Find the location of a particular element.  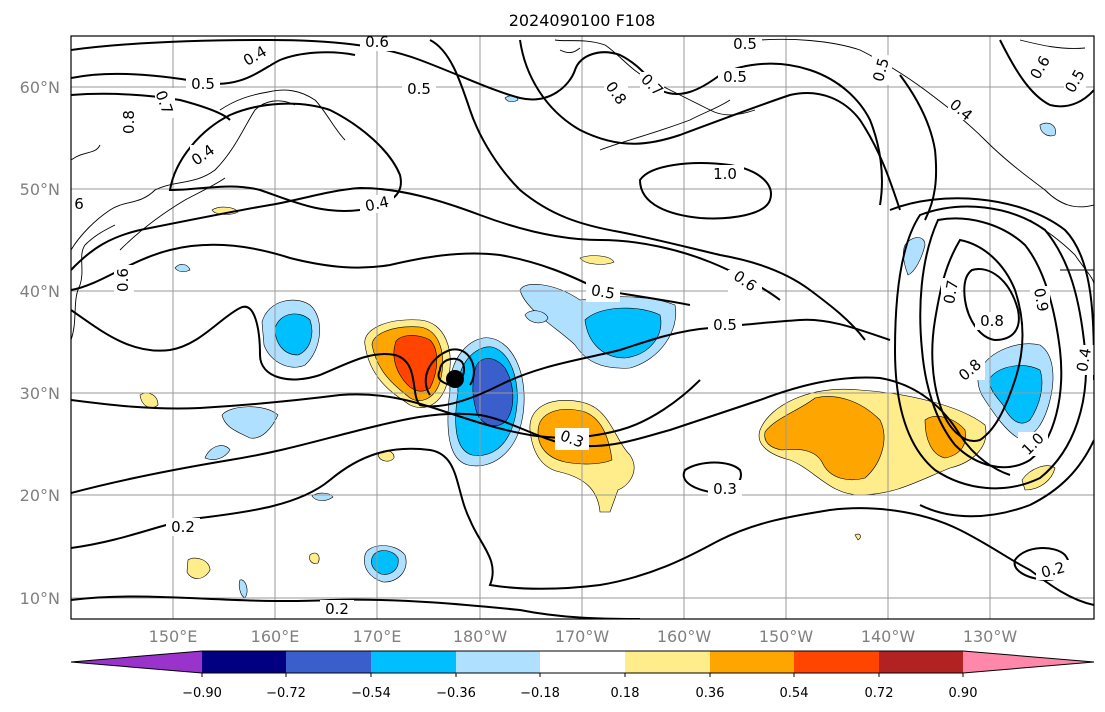

colorbar-extend-high is located at coordinates (1028, 662).